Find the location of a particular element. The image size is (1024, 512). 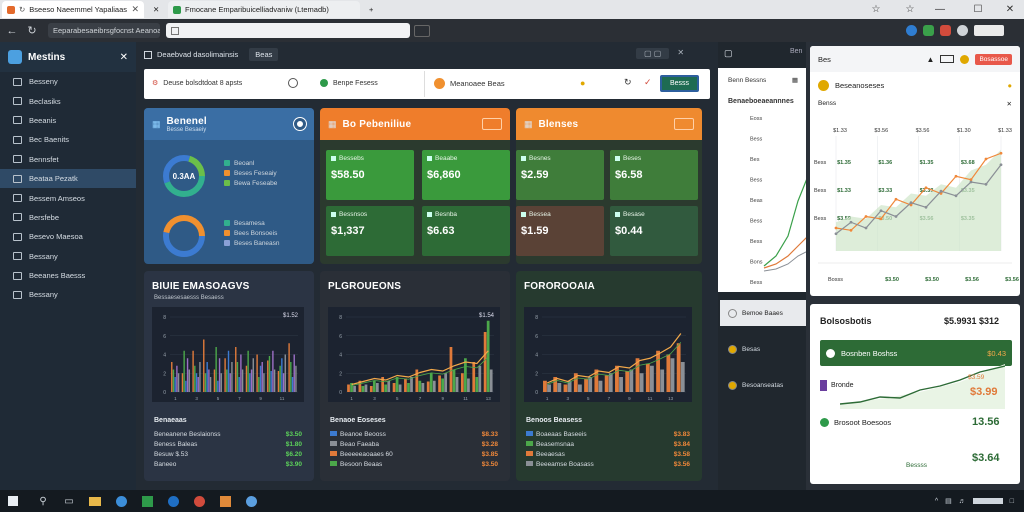

kpi-tile: Besnba $6.63 is located at coordinates (466, 231).